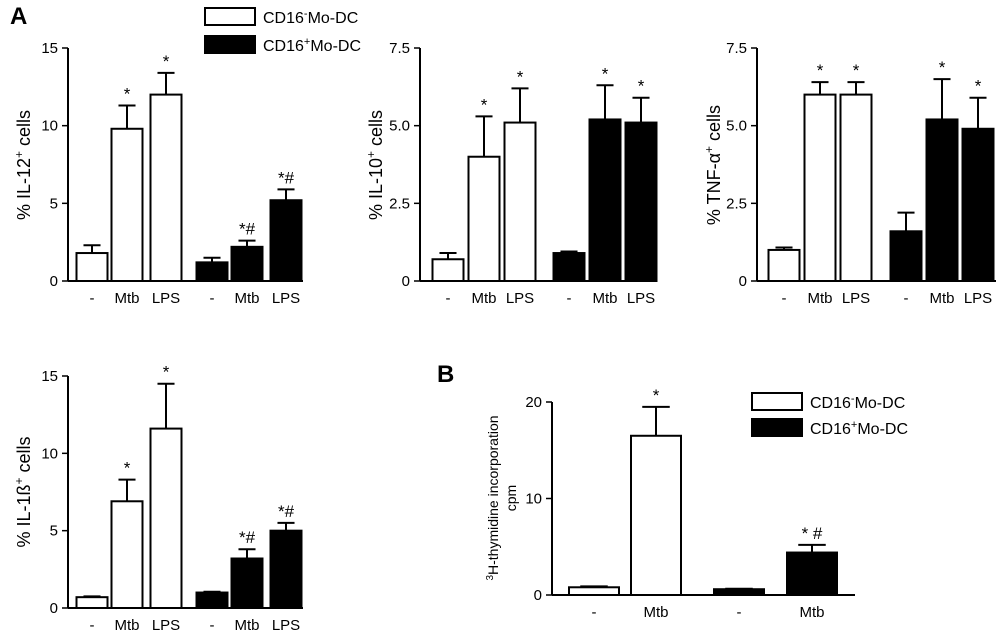 The image size is (1000, 636). What do you see at coordinates (310, 17) in the screenshot?
I see `legend-label-cd16-neg: CD16-Mo-DC` at bounding box center [310, 17].